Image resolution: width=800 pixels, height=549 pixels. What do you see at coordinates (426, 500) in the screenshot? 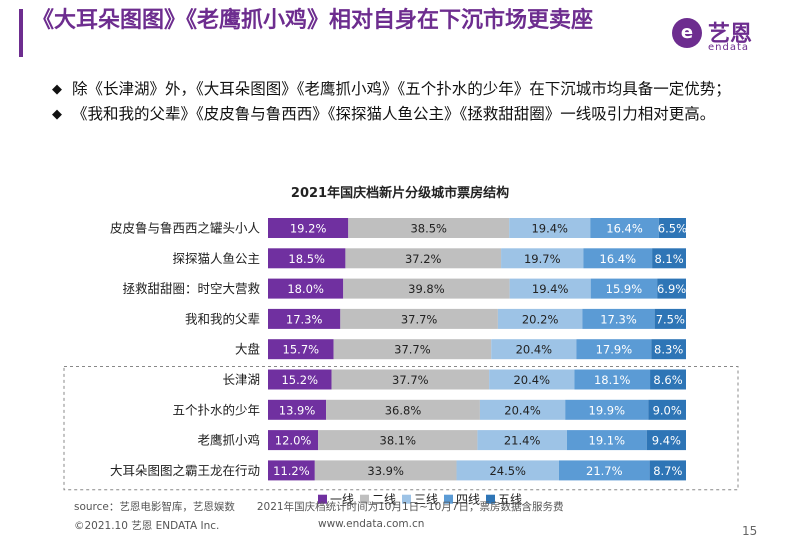
I see `legend-label: 三线` at bounding box center [426, 500].